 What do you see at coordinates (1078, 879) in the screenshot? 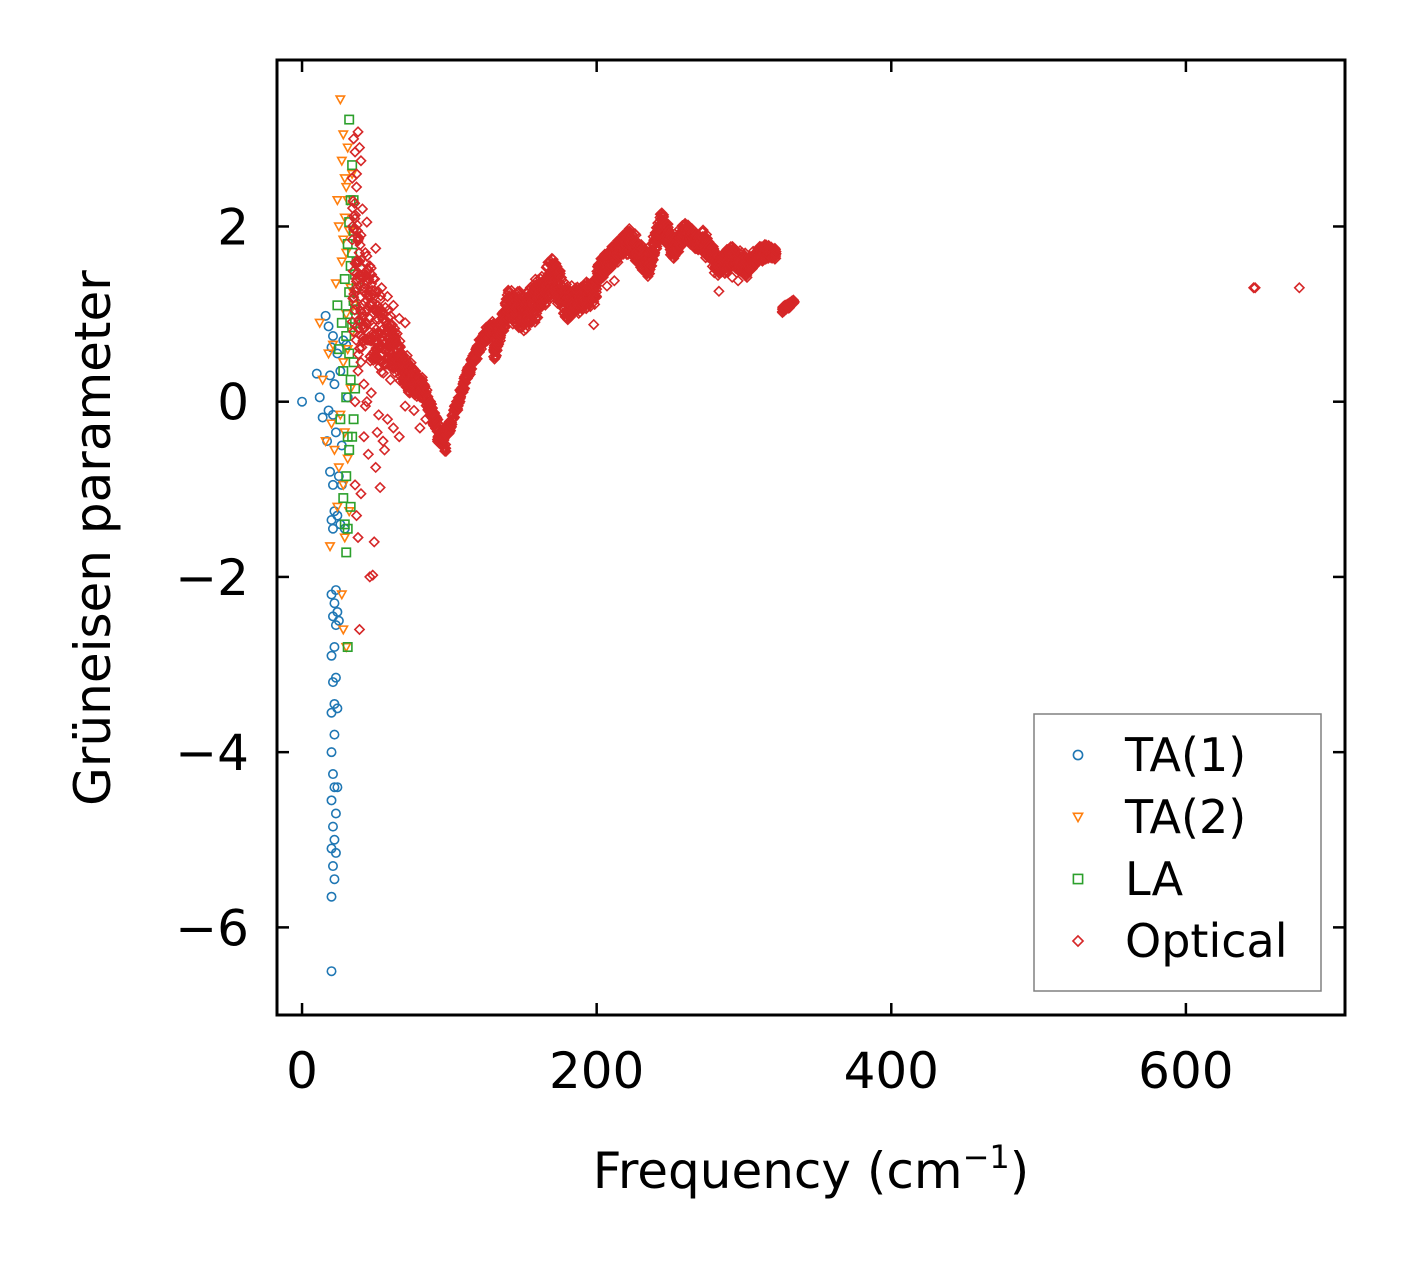
I see `legend-marker` at bounding box center [1078, 879].